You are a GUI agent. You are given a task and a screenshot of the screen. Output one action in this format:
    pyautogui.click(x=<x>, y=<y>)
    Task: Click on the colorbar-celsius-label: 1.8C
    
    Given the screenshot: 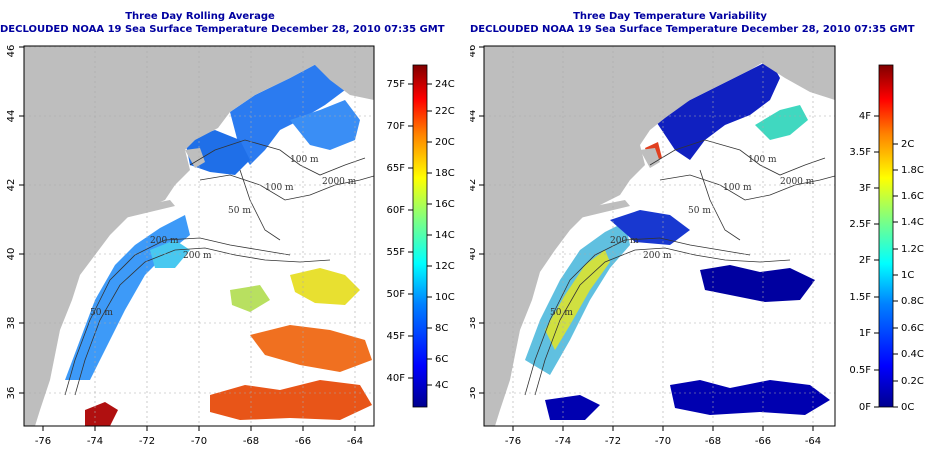 What is the action you would take?
    pyautogui.click(x=912, y=170)
    